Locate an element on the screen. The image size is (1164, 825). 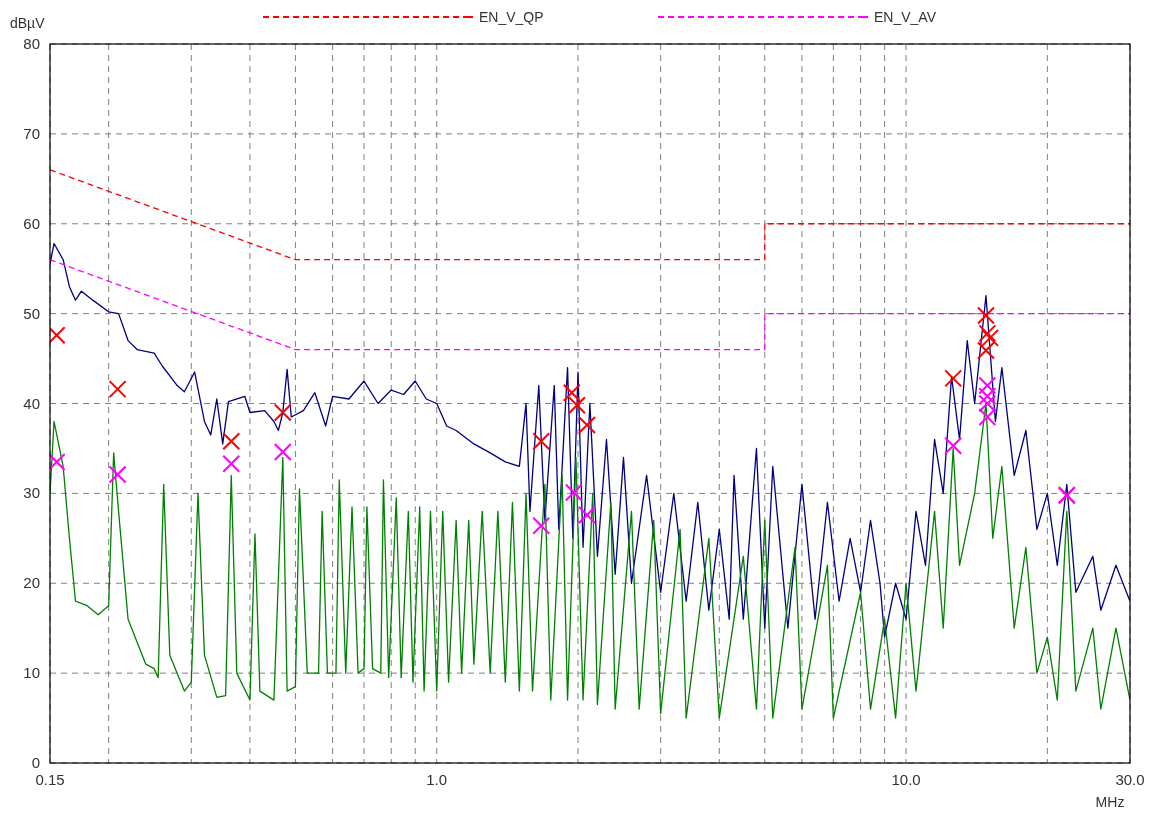
x-axis-title: MHz is located at coordinates (1110, 802).